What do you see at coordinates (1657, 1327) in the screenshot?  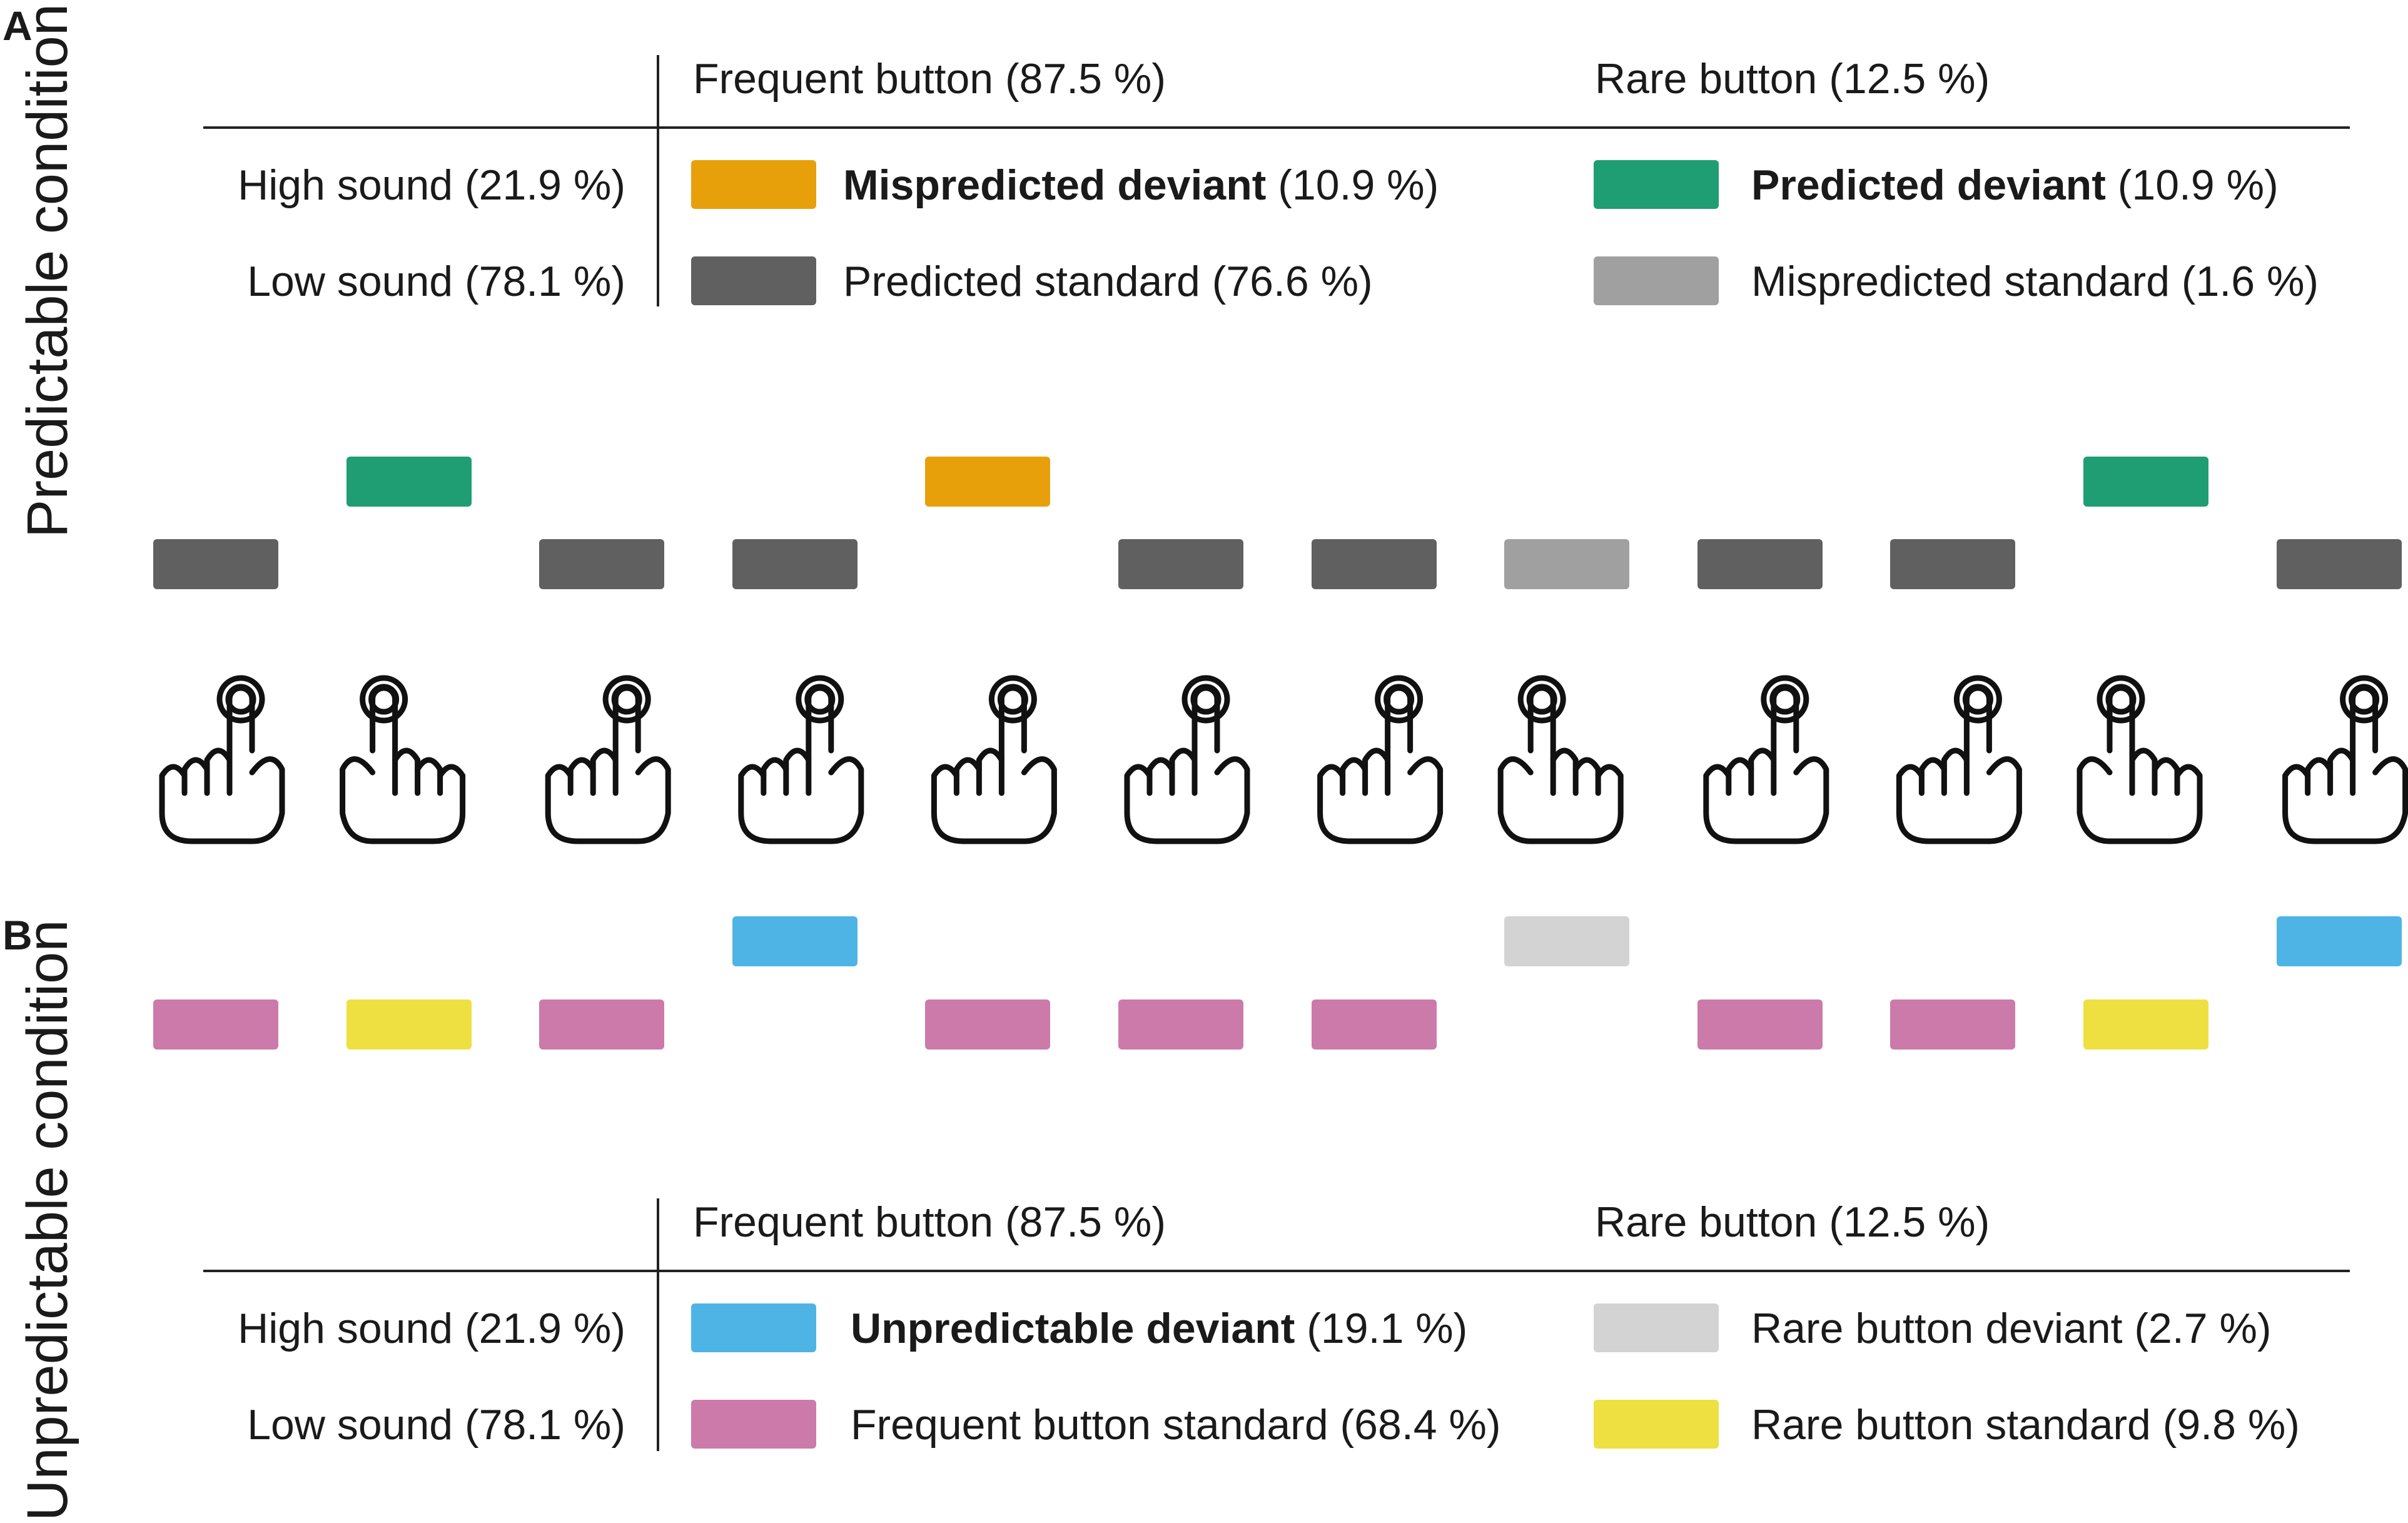 I see `rare-button-deviant-swatch` at bounding box center [1657, 1327].